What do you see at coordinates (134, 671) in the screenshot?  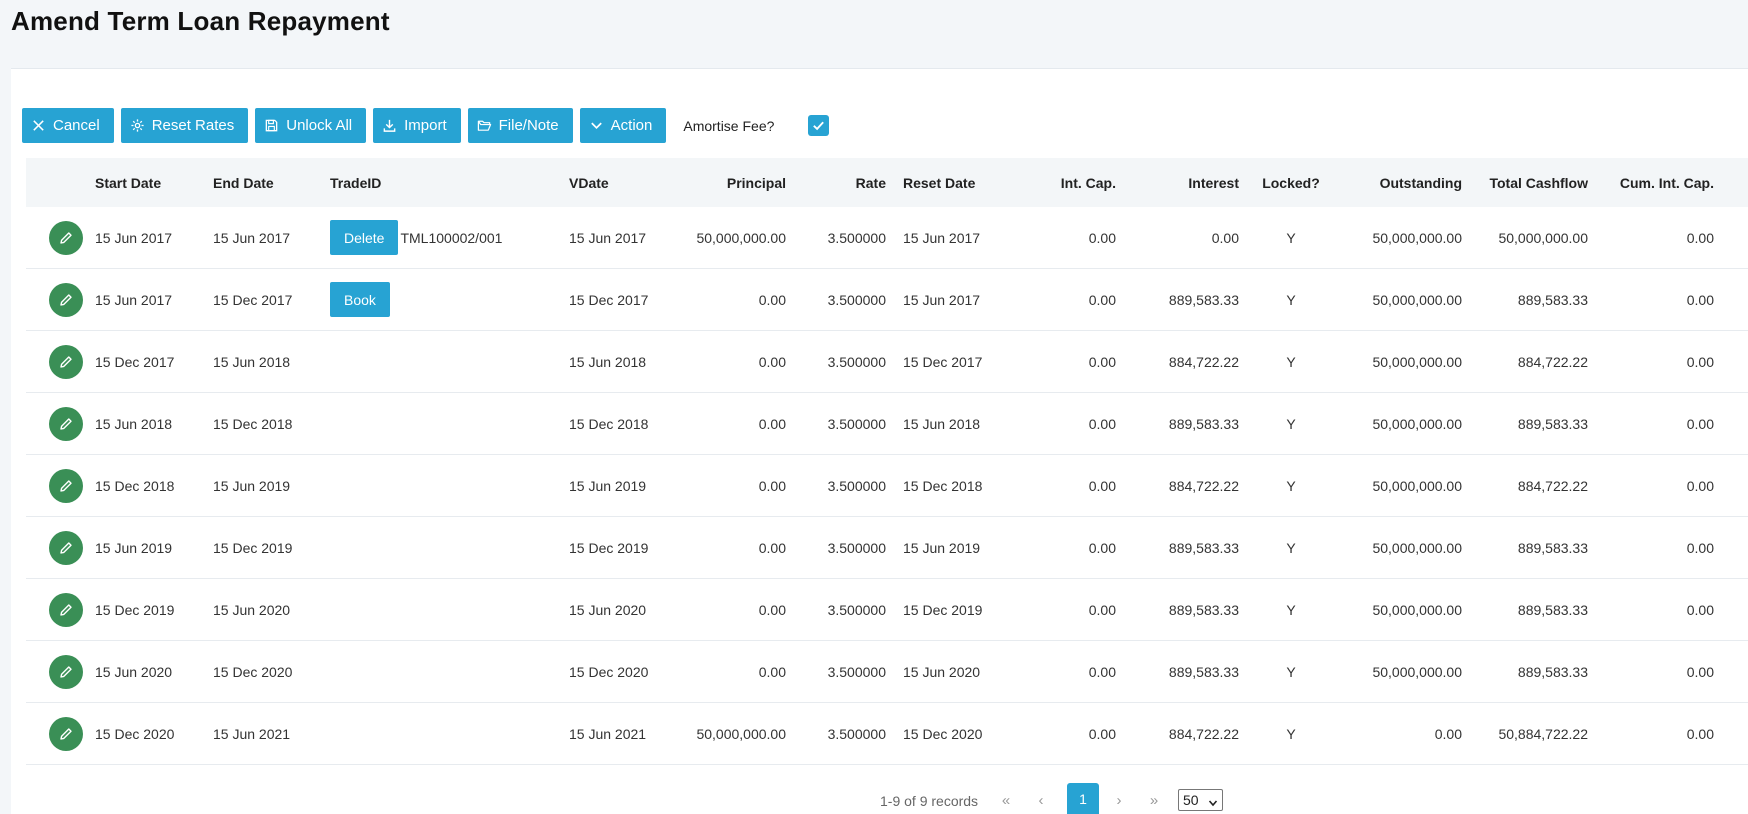 I see `cell-start: 15 Jun 2020` at bounding box center [134, 671].